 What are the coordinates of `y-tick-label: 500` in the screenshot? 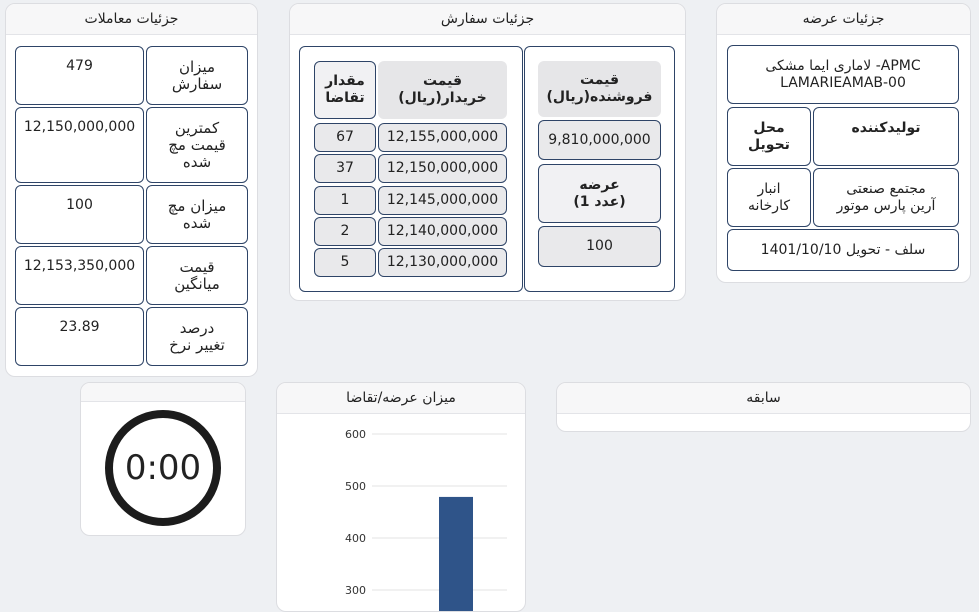 It's located at (355, 486).